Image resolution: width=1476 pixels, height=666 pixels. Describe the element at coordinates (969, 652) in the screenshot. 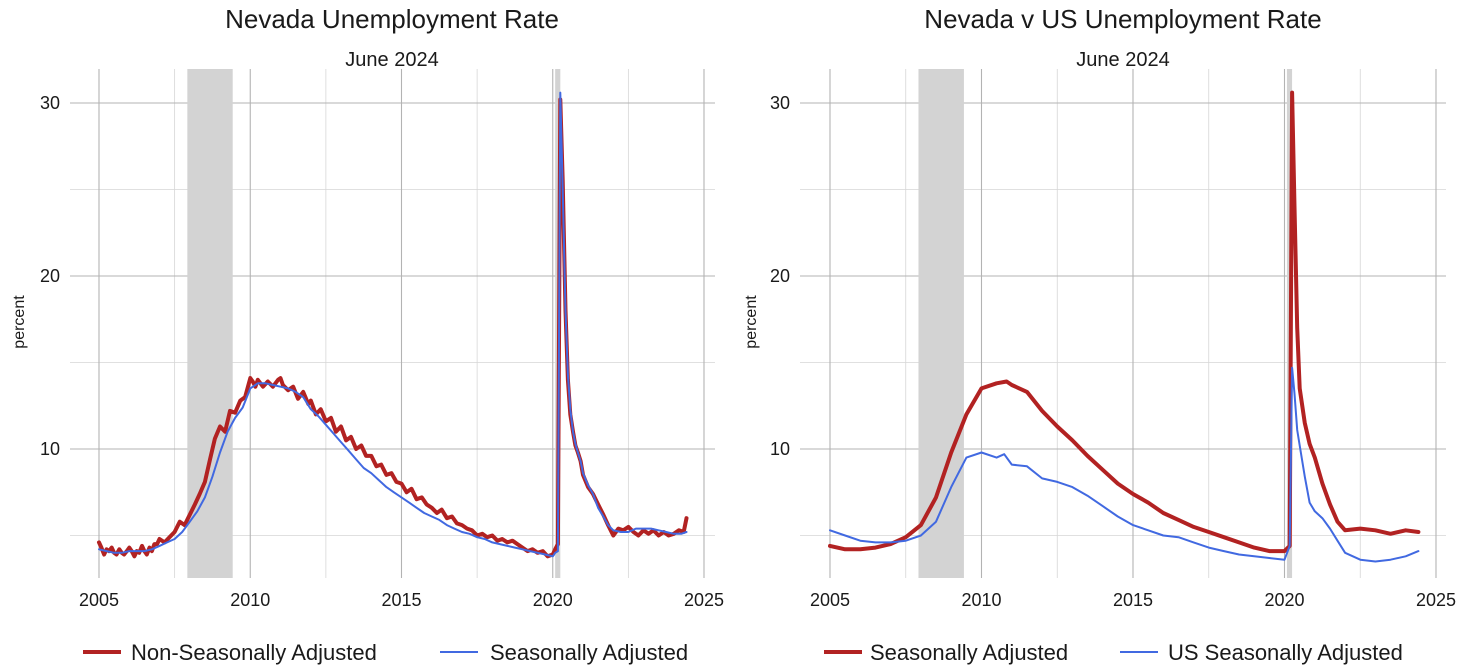

I see `right-legend-label-1: Seasonally Adjusted` at that location.